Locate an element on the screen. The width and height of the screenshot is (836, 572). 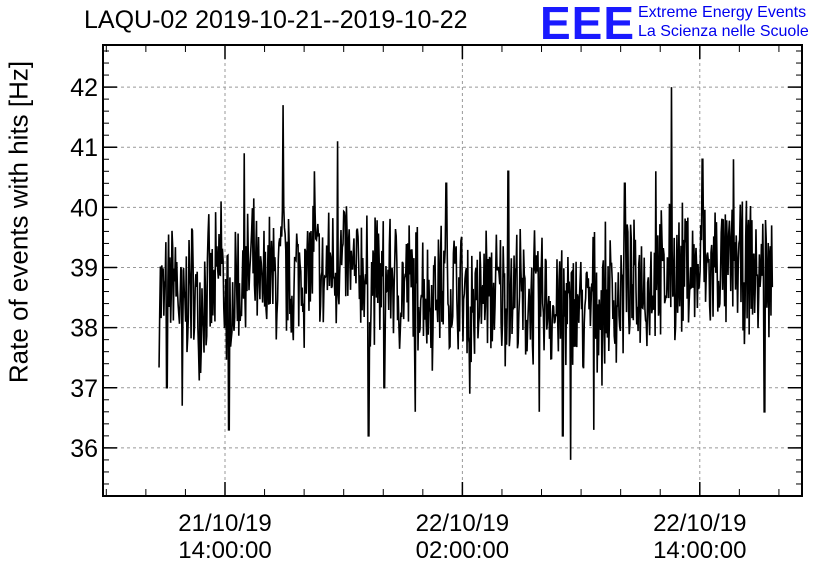
y-tick-label: 41 is located at coordinates (84, 148).